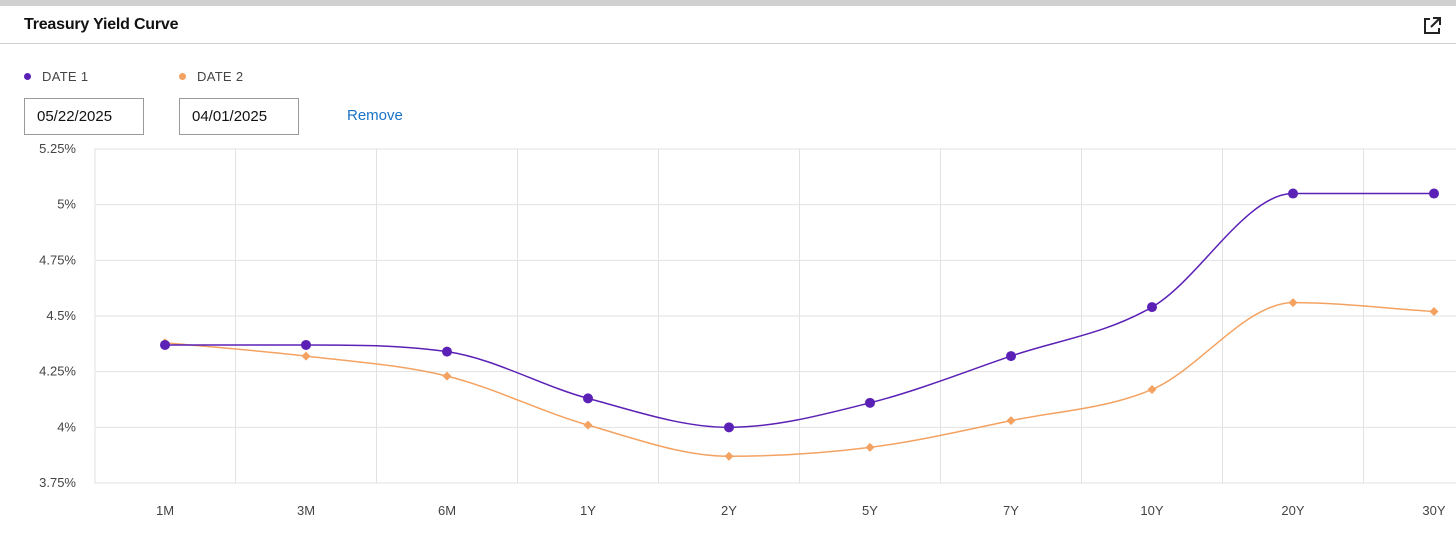 This screenshot has height=554, width=1456. What do you see at coordinates (220, 76) in the screenshot?
I see `legend-label-date2: DATE 2` at bounding box center [220, 76].